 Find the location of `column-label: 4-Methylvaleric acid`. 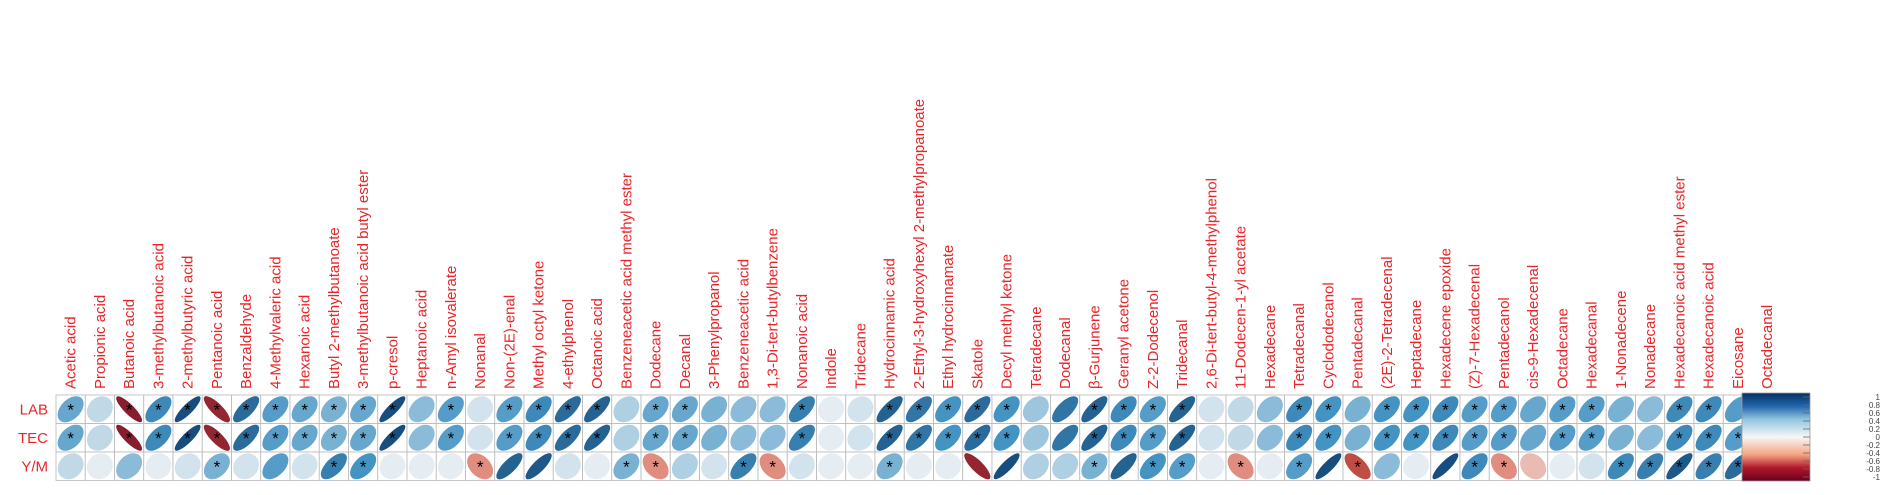

column-label: 4-Methylvaleric acid is located at coordinates (275, 322).